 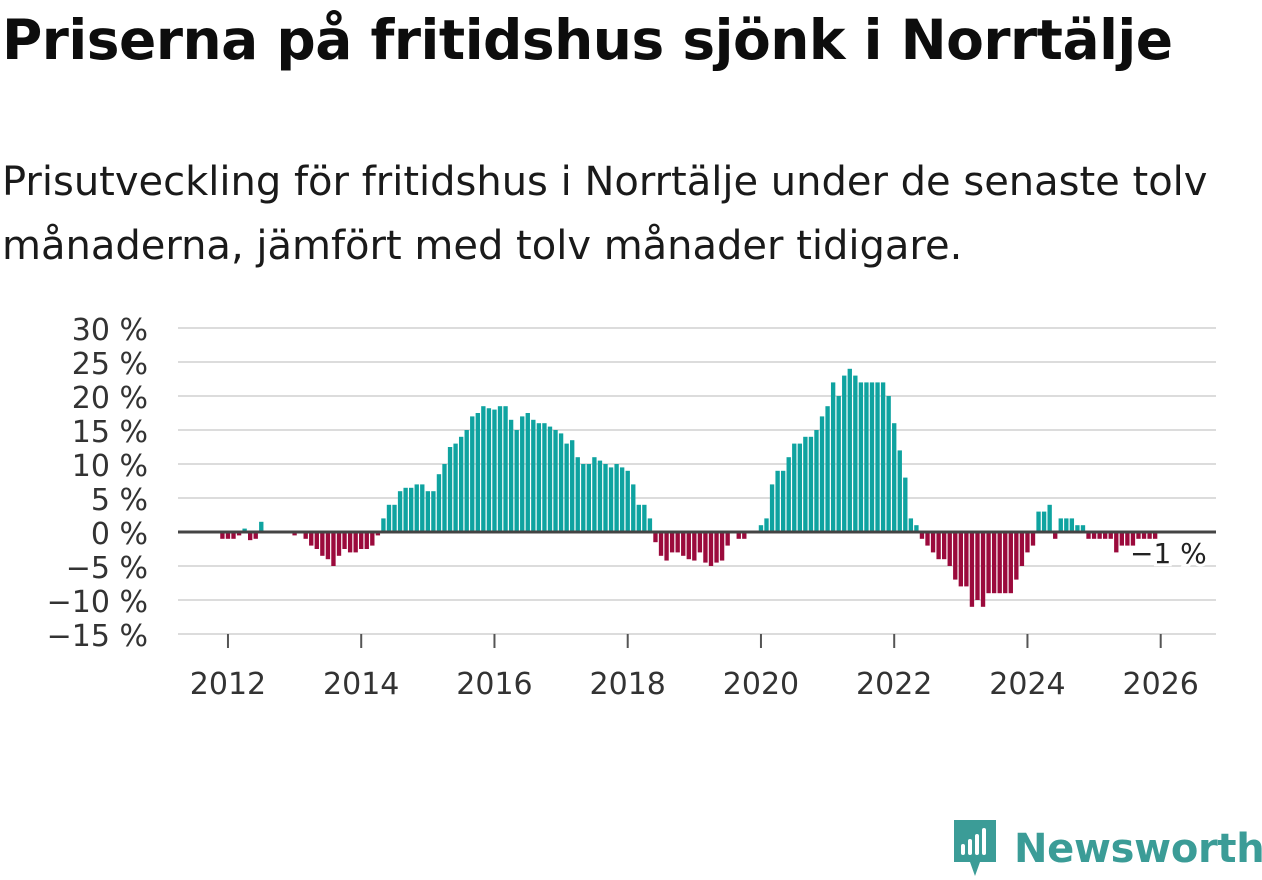 I want to click on x-tick-label: 2026, so click(x=1161, y=684).